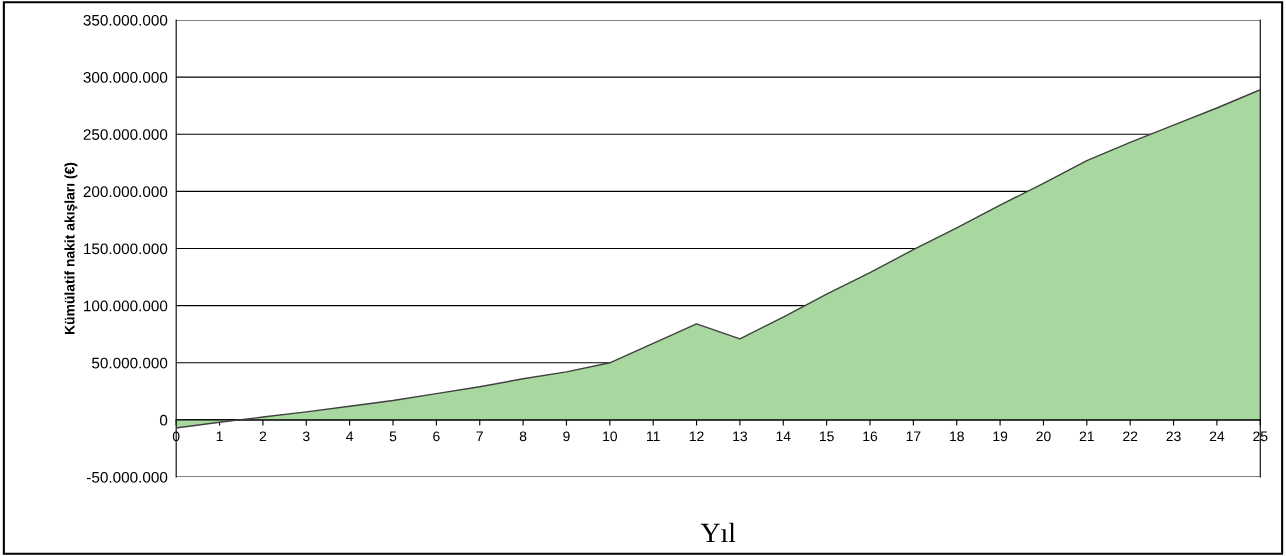 The height and width of the screenshot is (556, 1286). Describe the element at coordinates (125, 77) in the screenshot. I see `y-tick-label: 300.000.000` at that location.